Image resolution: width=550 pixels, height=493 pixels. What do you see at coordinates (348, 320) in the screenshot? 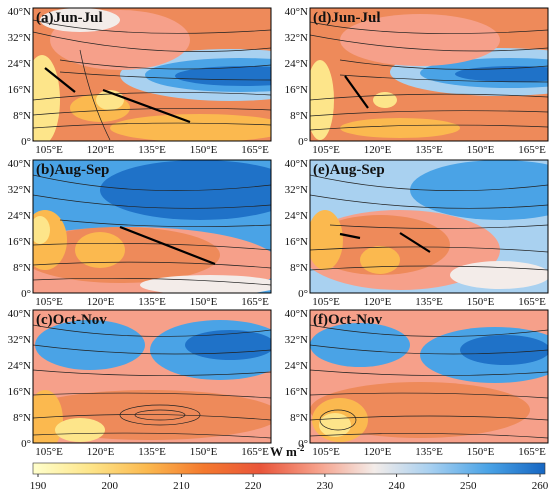
I see `panel-f-title: (f)Oct-Nov` at bounding box center [348, 320].